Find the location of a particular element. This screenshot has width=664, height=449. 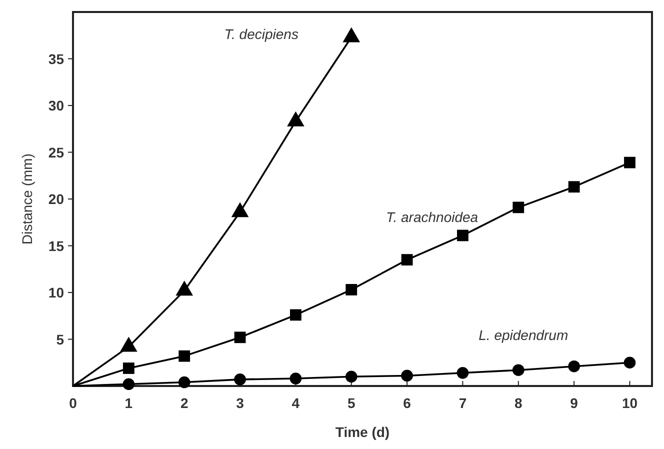

x-tick-label: 4 is located at coordinates (296, 403).